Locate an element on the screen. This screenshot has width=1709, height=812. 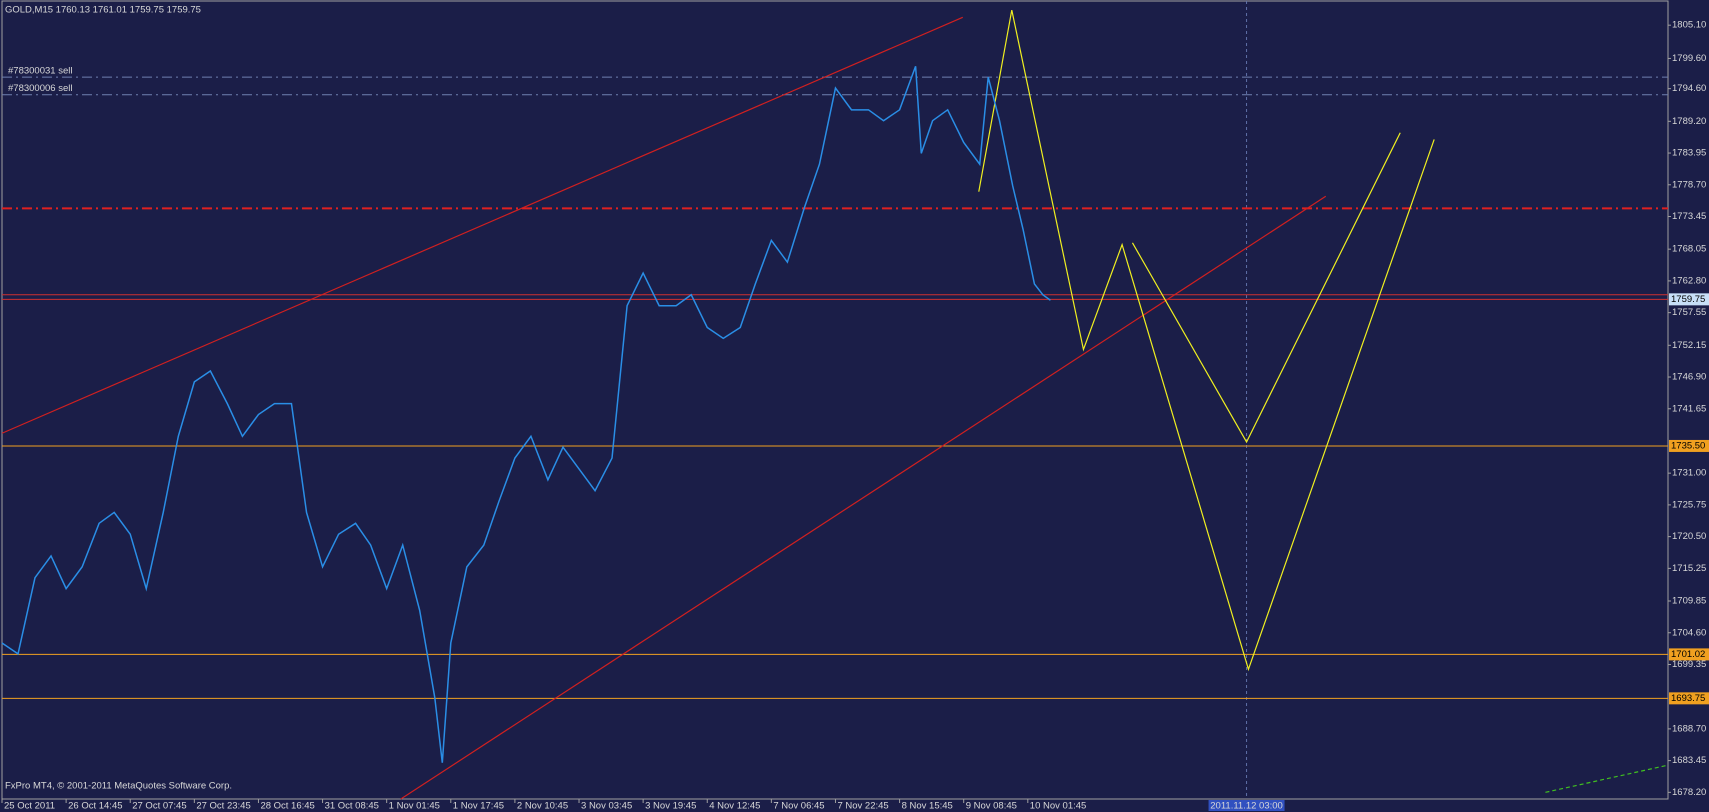
level-label: 1759.75 is located at coordinates (1688, 299).